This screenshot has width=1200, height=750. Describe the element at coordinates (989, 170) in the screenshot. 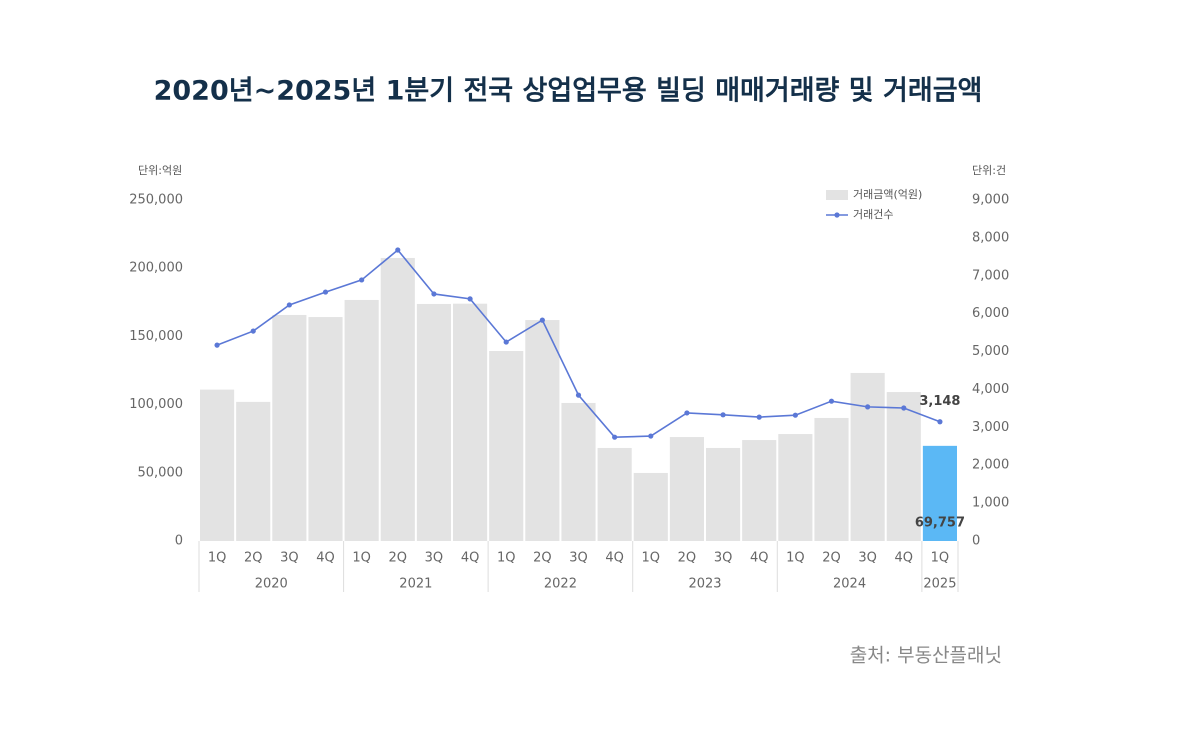

I see `y2-unit: 단위:건` at that location.